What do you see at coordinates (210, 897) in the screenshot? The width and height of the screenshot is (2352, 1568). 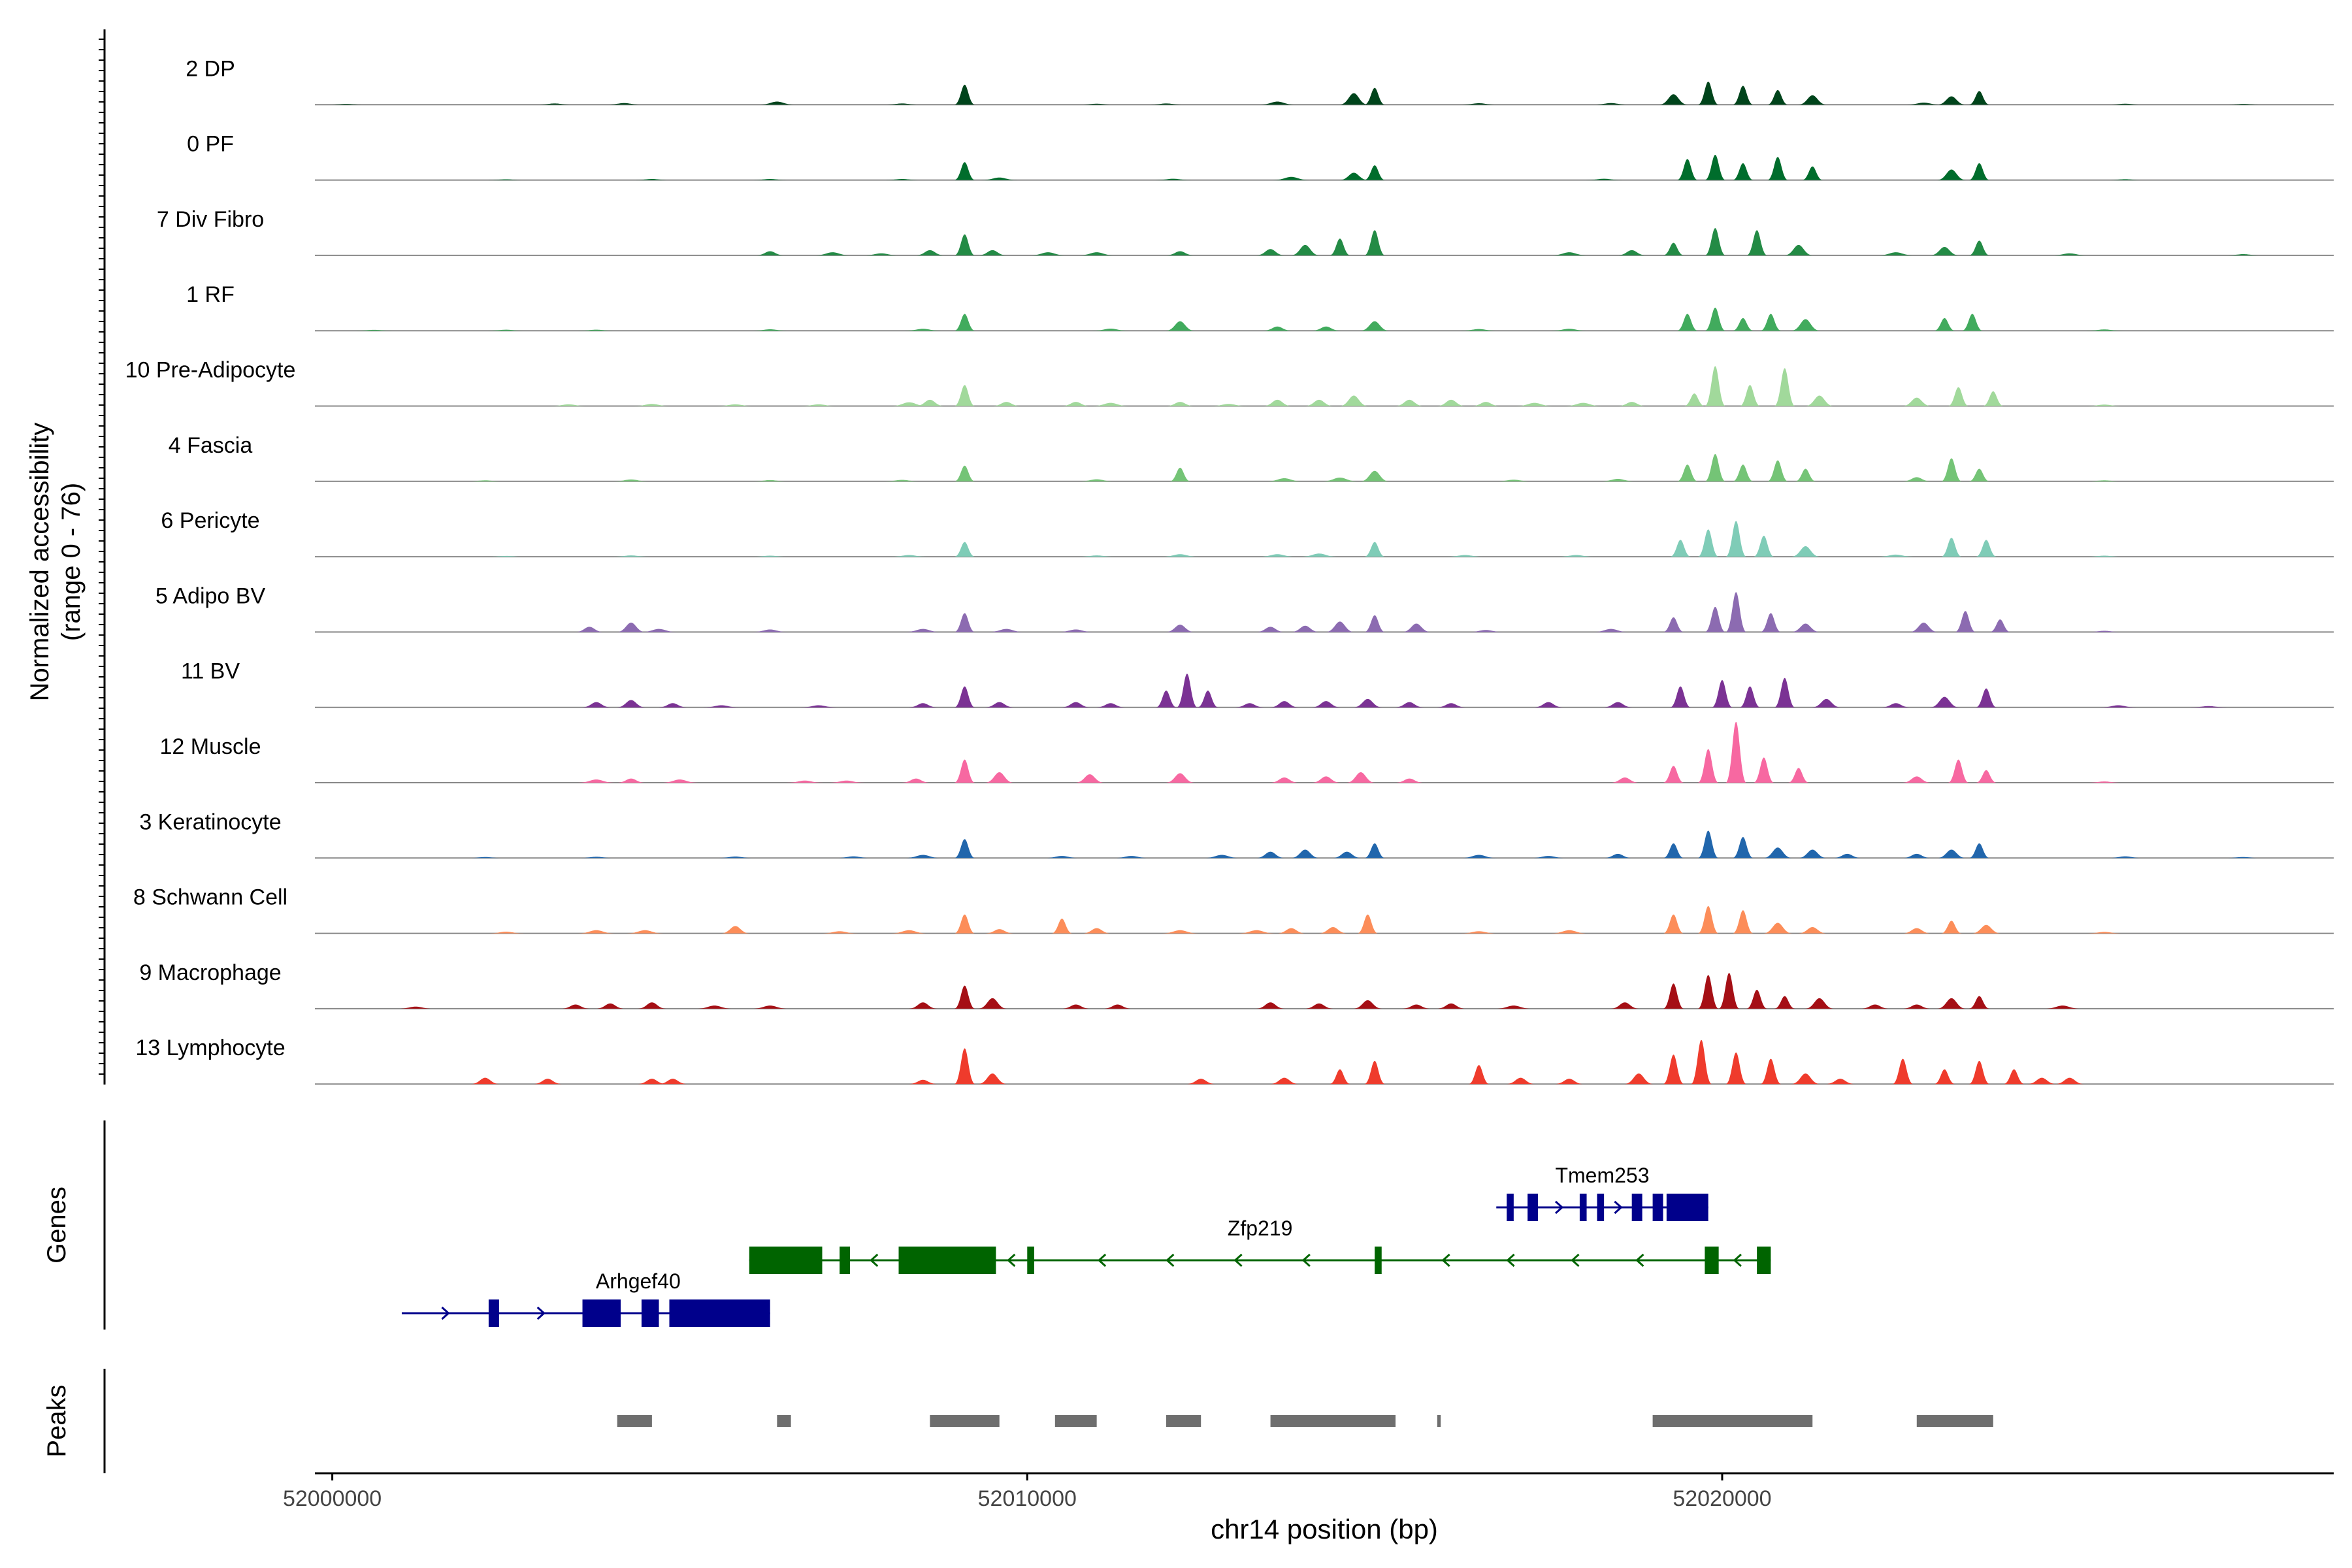 I see `track-label: 8 Schwann Cell` at bounding box center [210, 897].